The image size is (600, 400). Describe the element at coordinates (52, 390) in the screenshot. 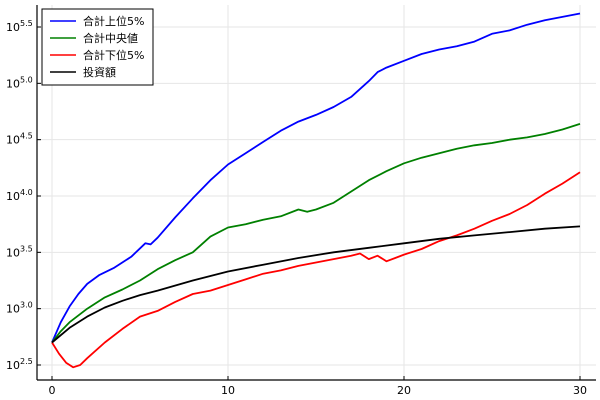

I see `x-tick-label: 0` at that location.